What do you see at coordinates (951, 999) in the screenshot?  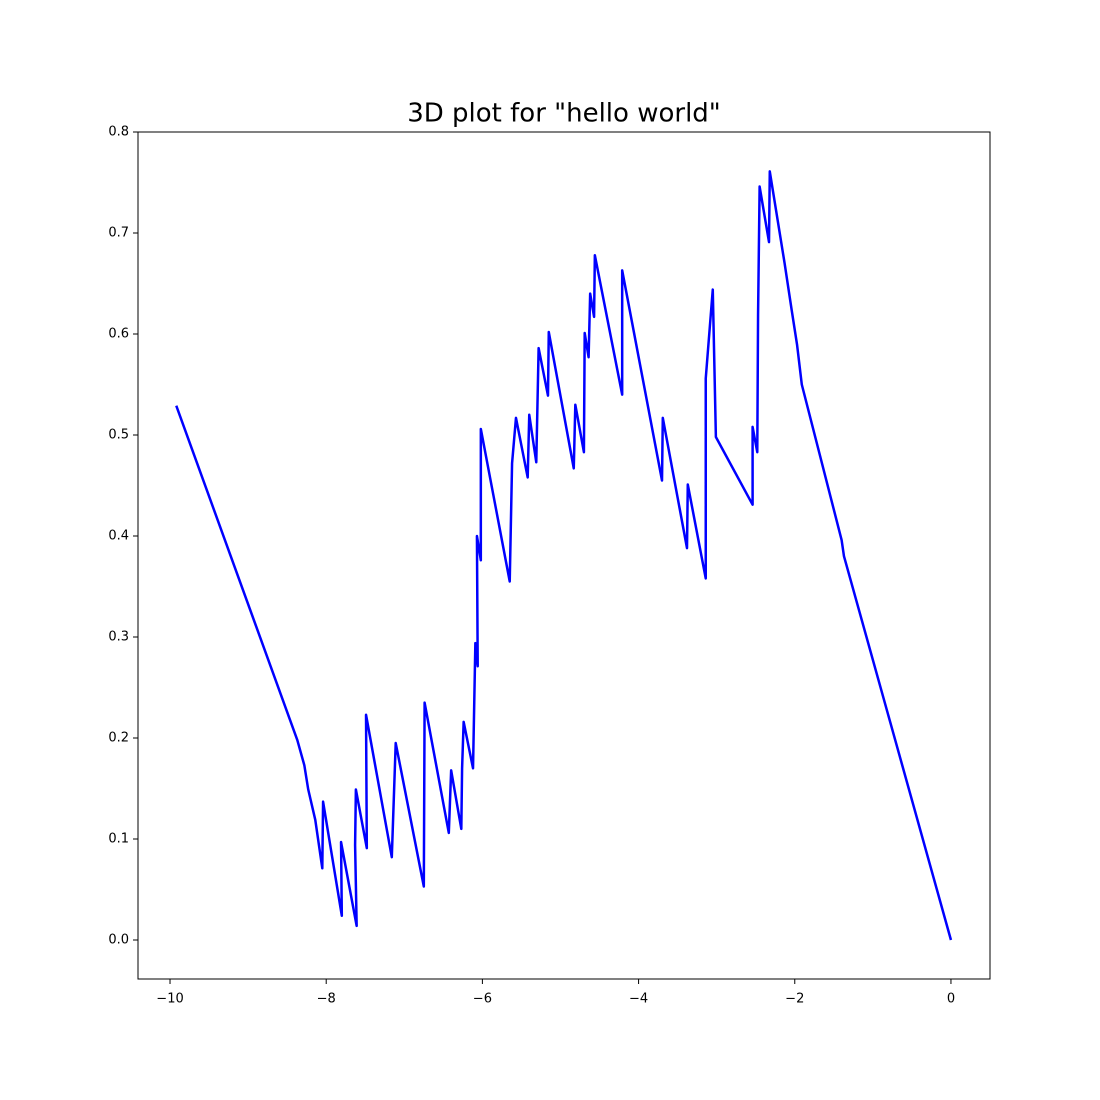 I see `x-tick-label: 0` at bounding box center [951, 999].